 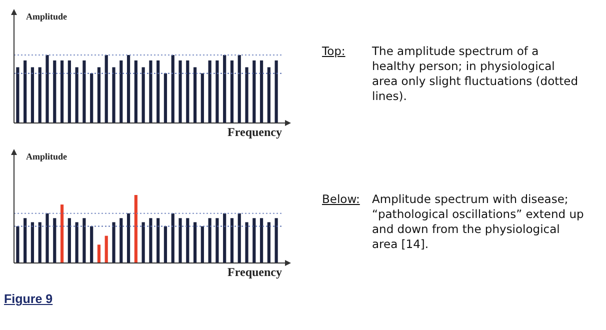 I want to click on text: Below:, so click(x=341, y=200).